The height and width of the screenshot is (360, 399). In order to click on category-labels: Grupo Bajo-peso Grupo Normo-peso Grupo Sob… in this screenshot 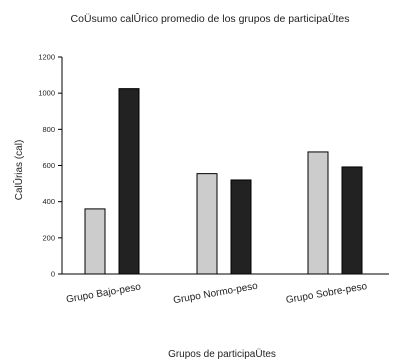, I will do `click(216, 294)`.